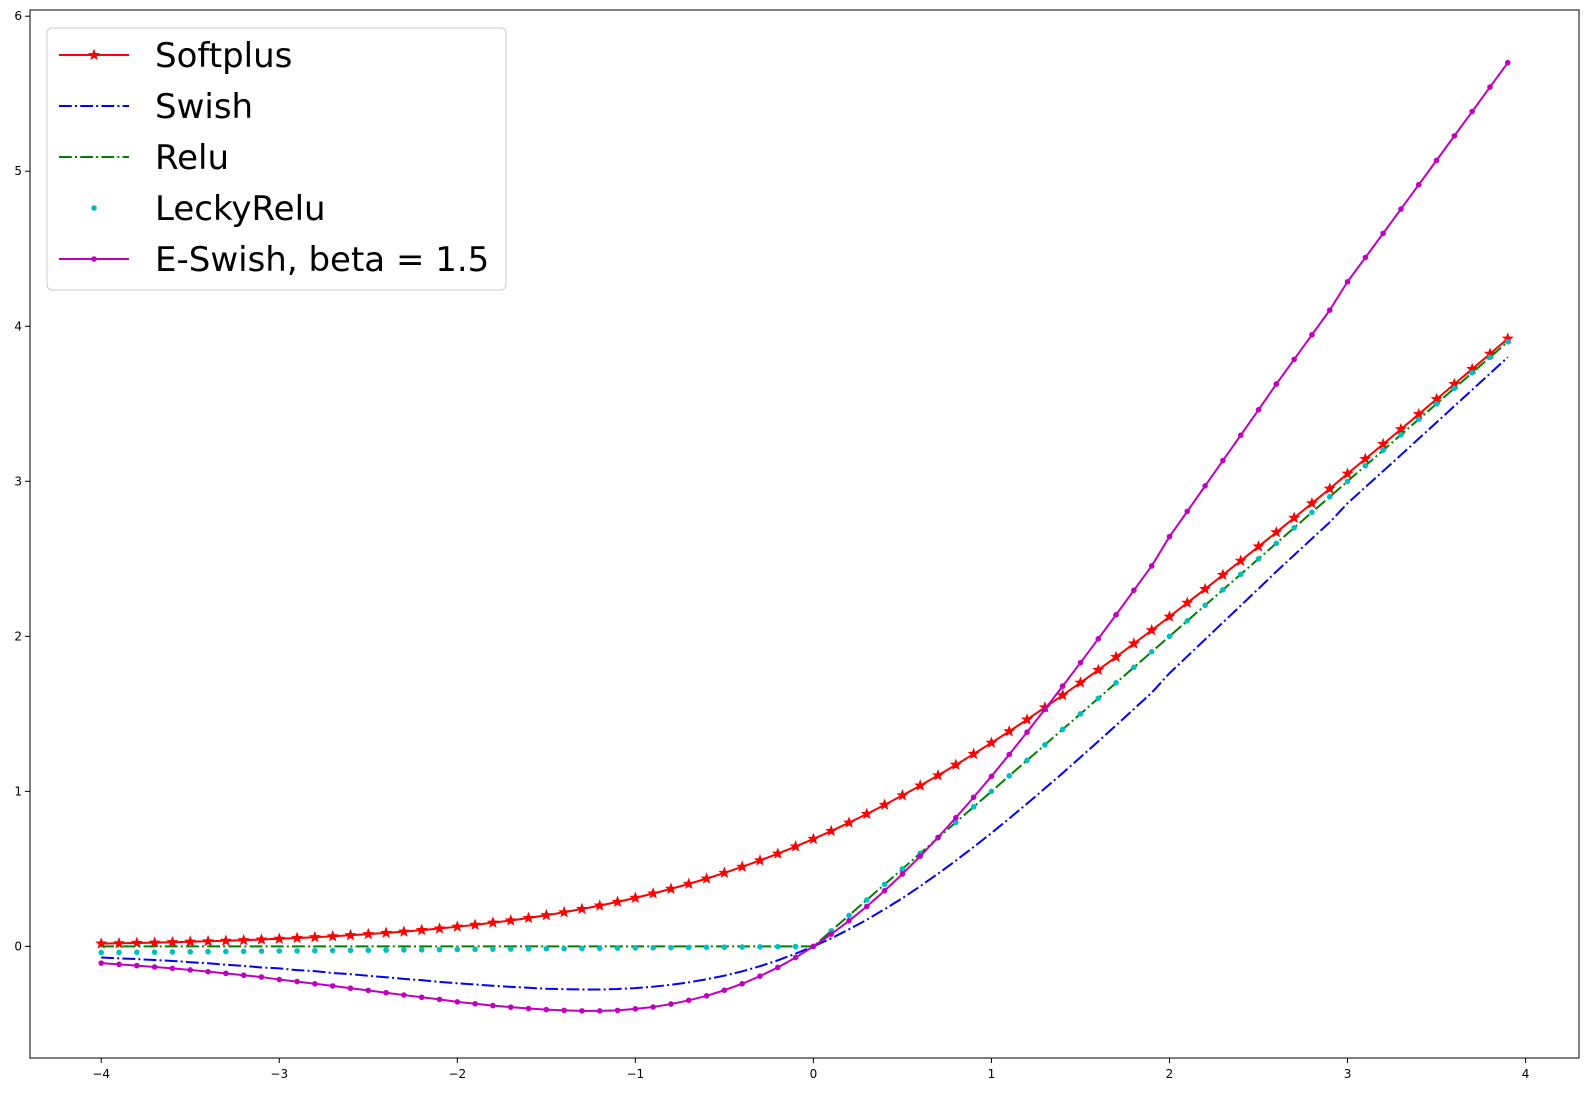  What do you see at coordinates (636, 1074) in the screenshot?
I see `x-tick-label: −1` at bounding box center [636, 1074].